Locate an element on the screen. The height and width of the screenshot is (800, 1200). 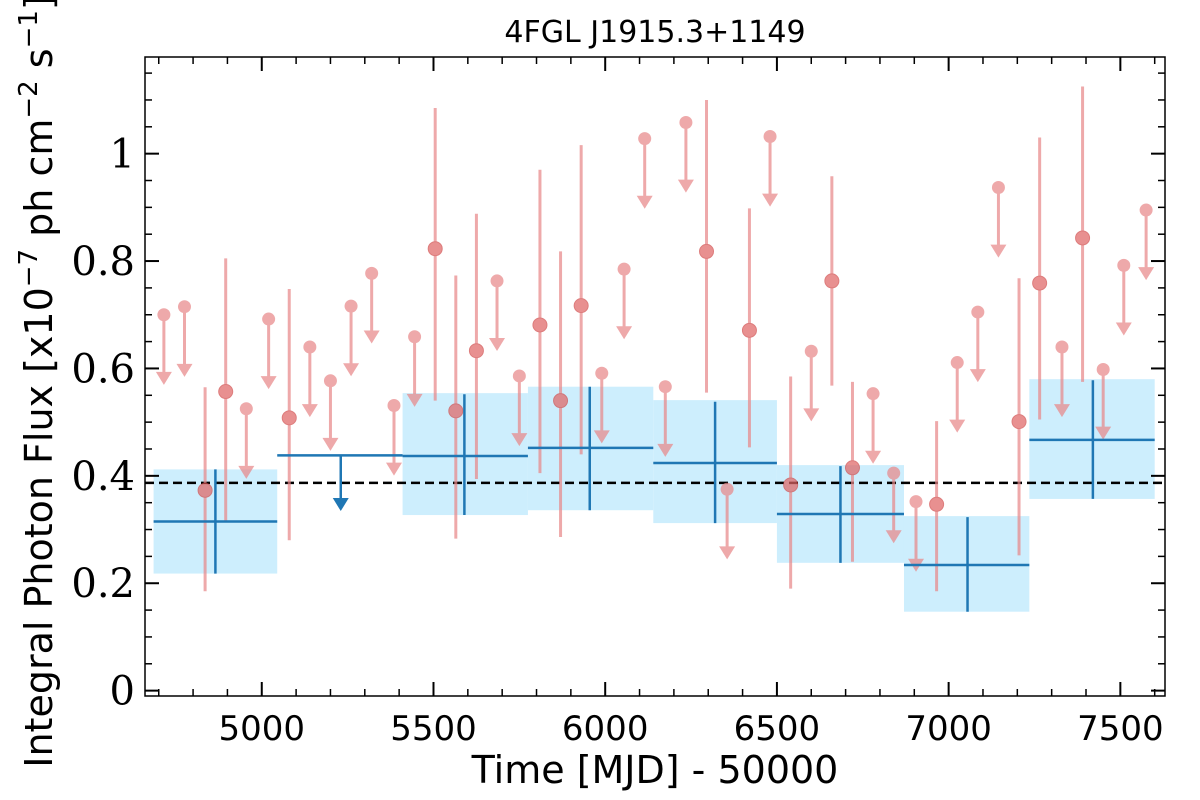
y-axis-label-mid2: s is located at coordinates (39, 64).